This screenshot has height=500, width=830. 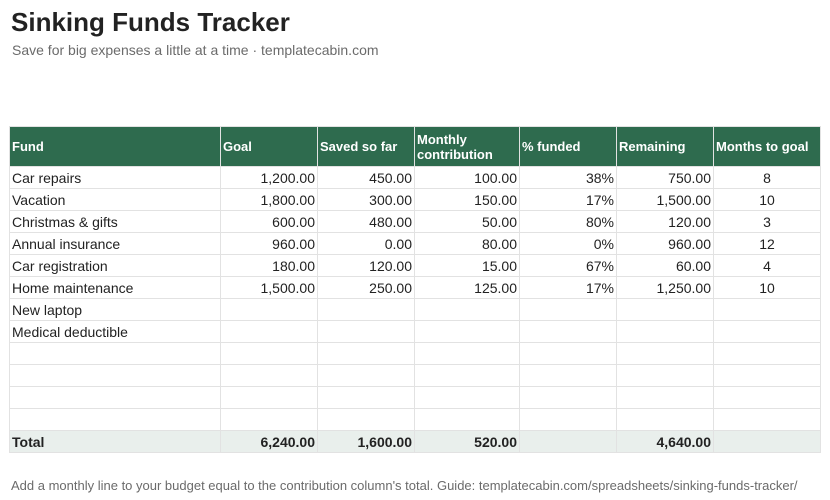 What do you see at coordinates (269, 177) in the screenshot?
I see `goal-cell: 1,200.00` at bounding box center [269, 177].